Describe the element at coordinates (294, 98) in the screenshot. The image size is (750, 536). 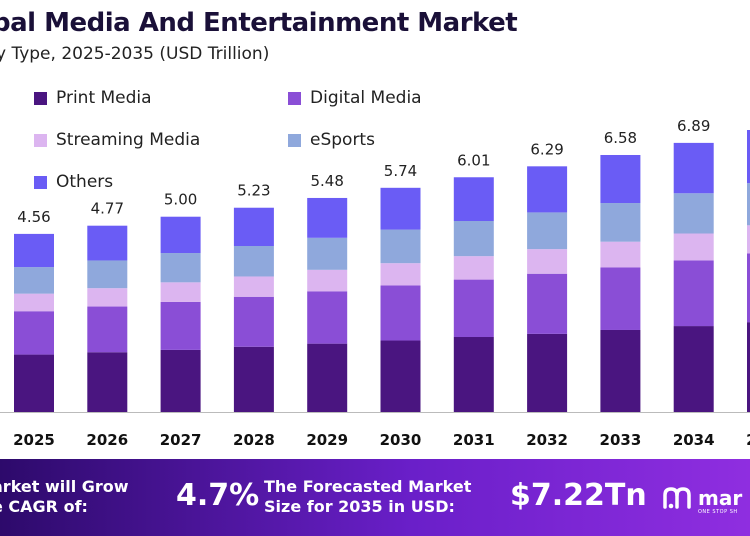
I see `legend-swatch-digital-media` at that location.